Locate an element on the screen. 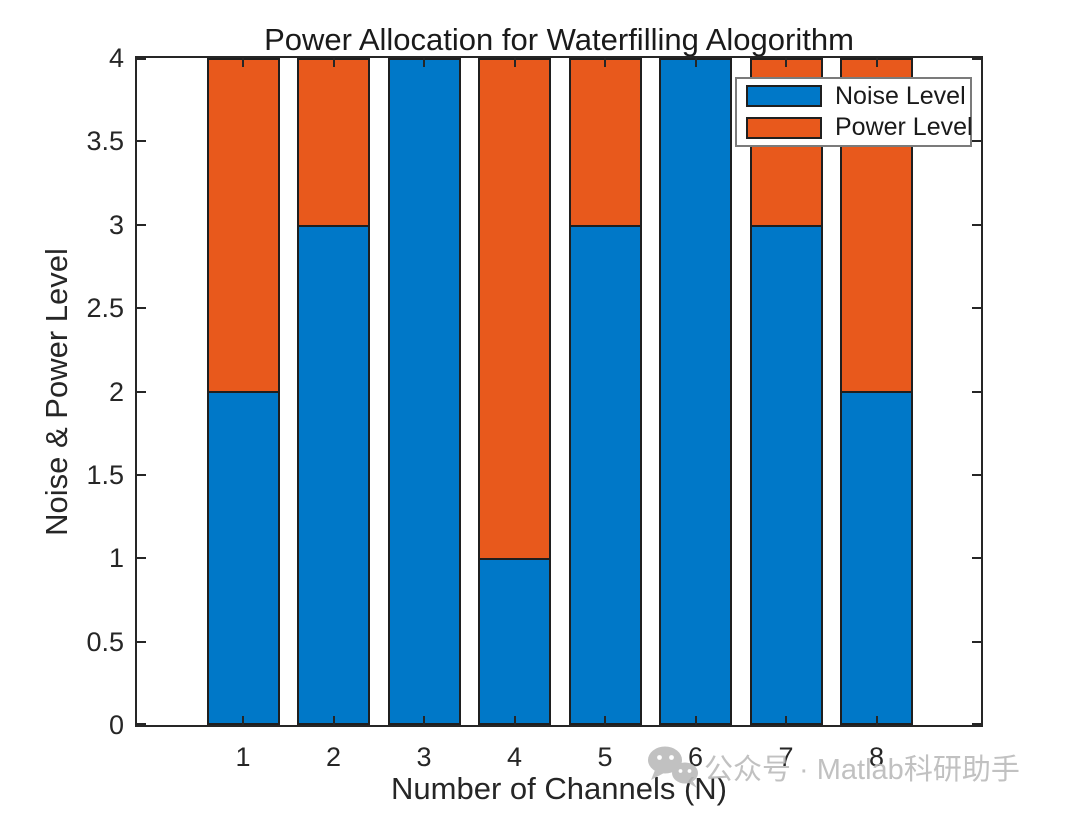  y-tick-left-2.5 is located at coordinates (141, 308).